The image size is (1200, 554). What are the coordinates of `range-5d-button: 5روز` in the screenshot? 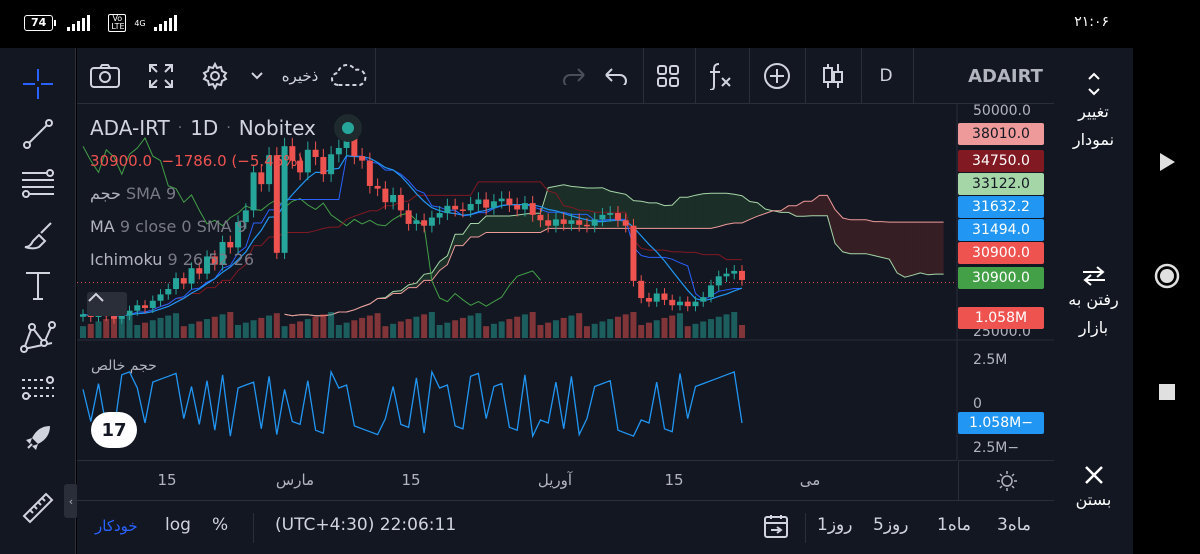 It's located at (891, 525).